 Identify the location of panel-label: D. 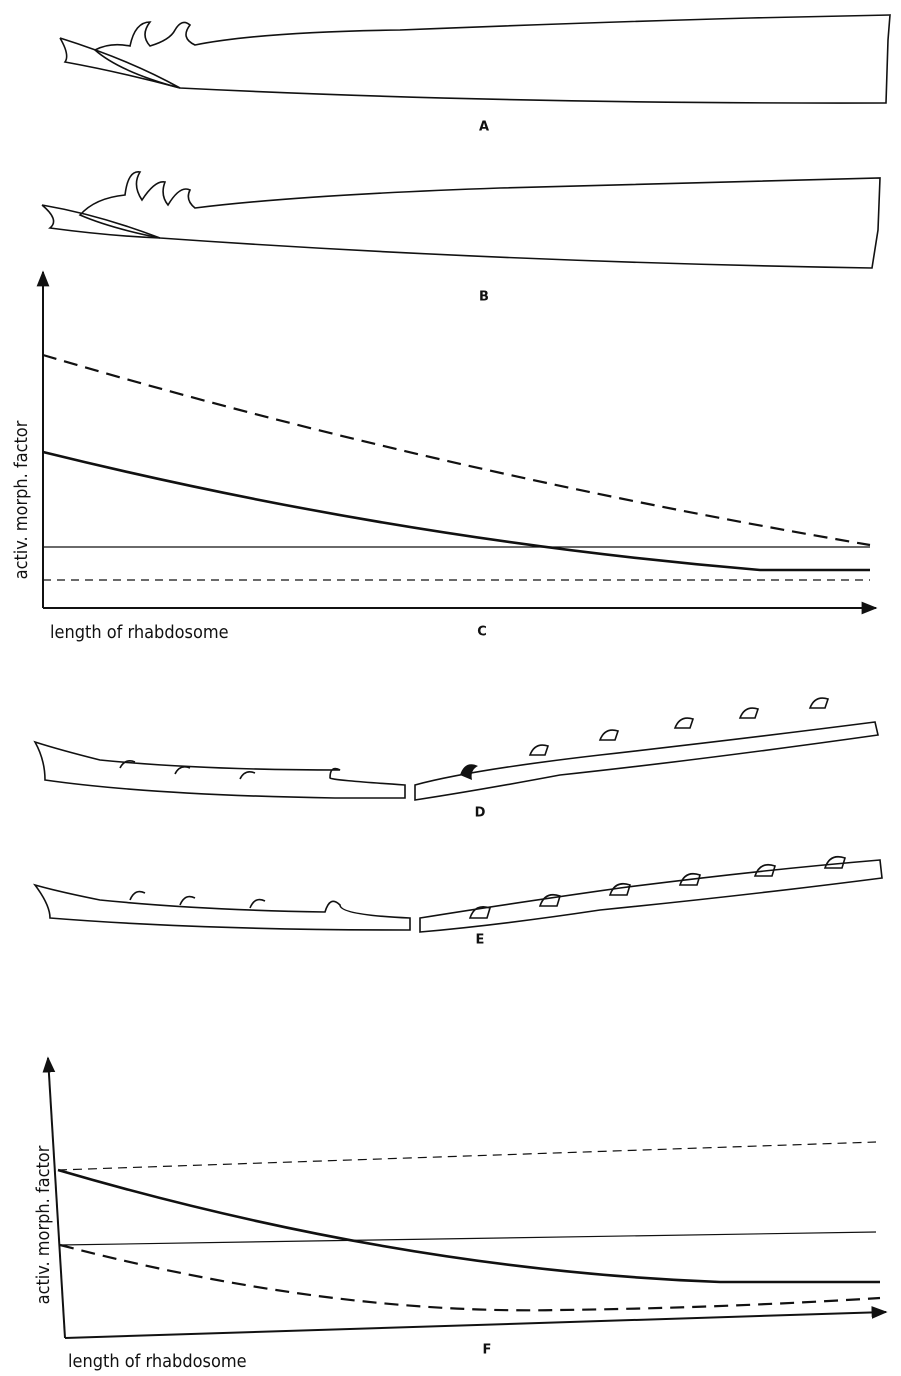
(480, 813).